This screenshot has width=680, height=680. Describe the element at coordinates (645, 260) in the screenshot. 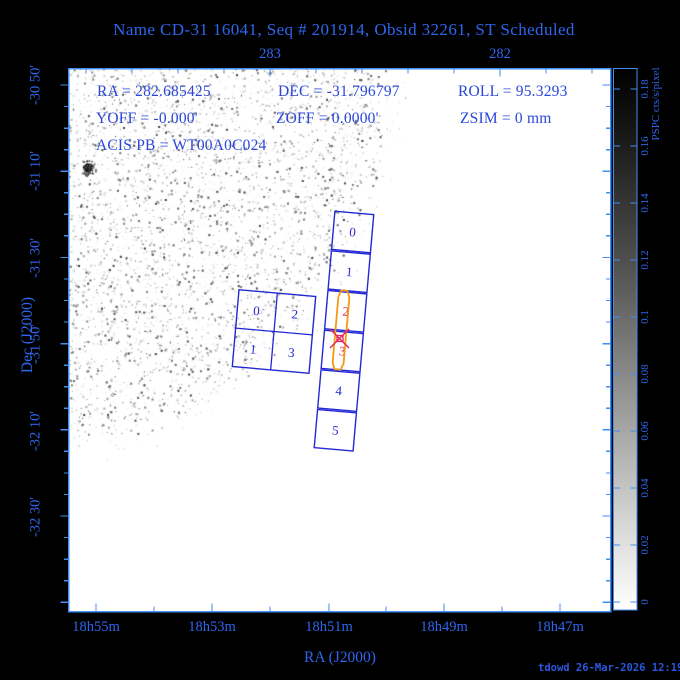

I see `colorbar-tick-label: 0.12` at that location.